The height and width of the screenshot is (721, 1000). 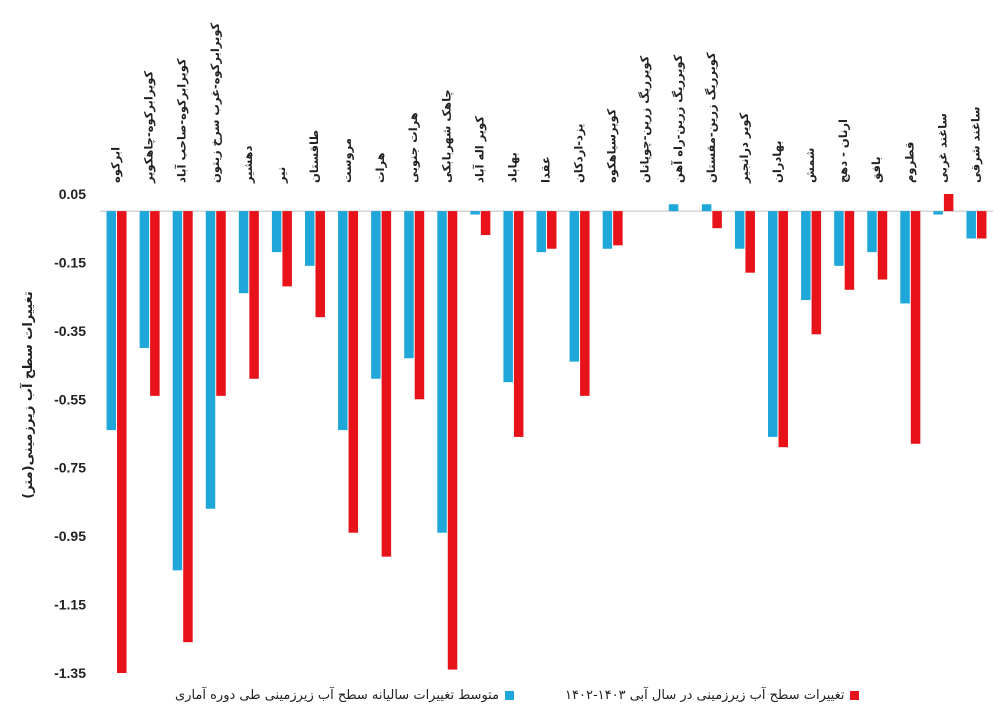 What do you see at coordinates (70, 399) in the screenshot?
I see `y-tick-label: -0.55` at bounding box center [70, 399].